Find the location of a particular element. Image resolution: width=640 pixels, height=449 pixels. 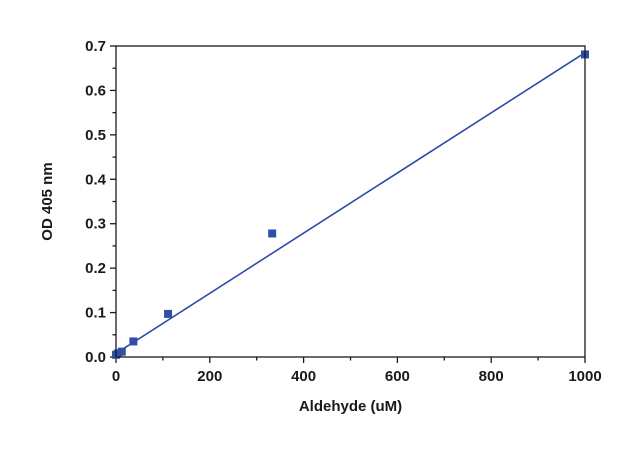

x-tick-label: 200 is located at coordinates (209, 376).